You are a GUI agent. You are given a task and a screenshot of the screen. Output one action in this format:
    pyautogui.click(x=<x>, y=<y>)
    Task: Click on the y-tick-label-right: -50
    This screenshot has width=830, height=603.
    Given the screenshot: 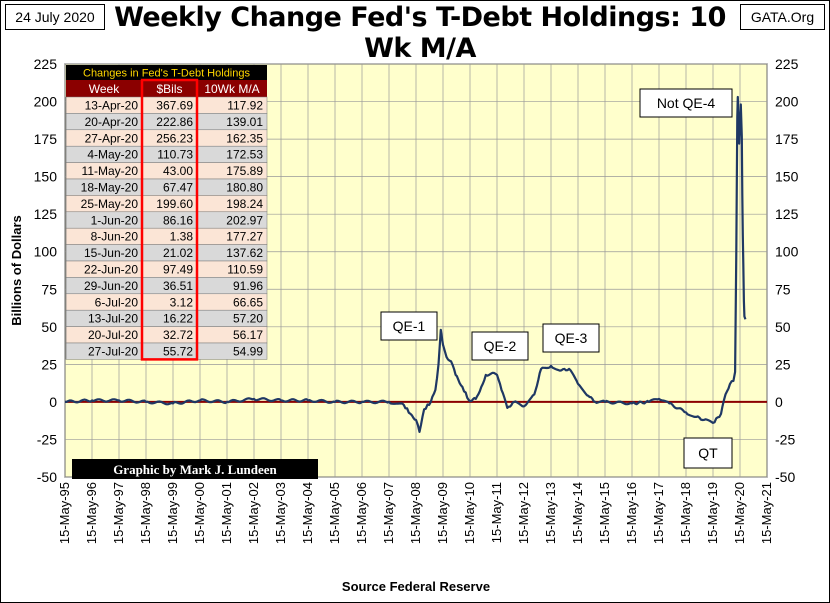 What is the action you would take?
    pyautogui.click(x=785, y=477)
    